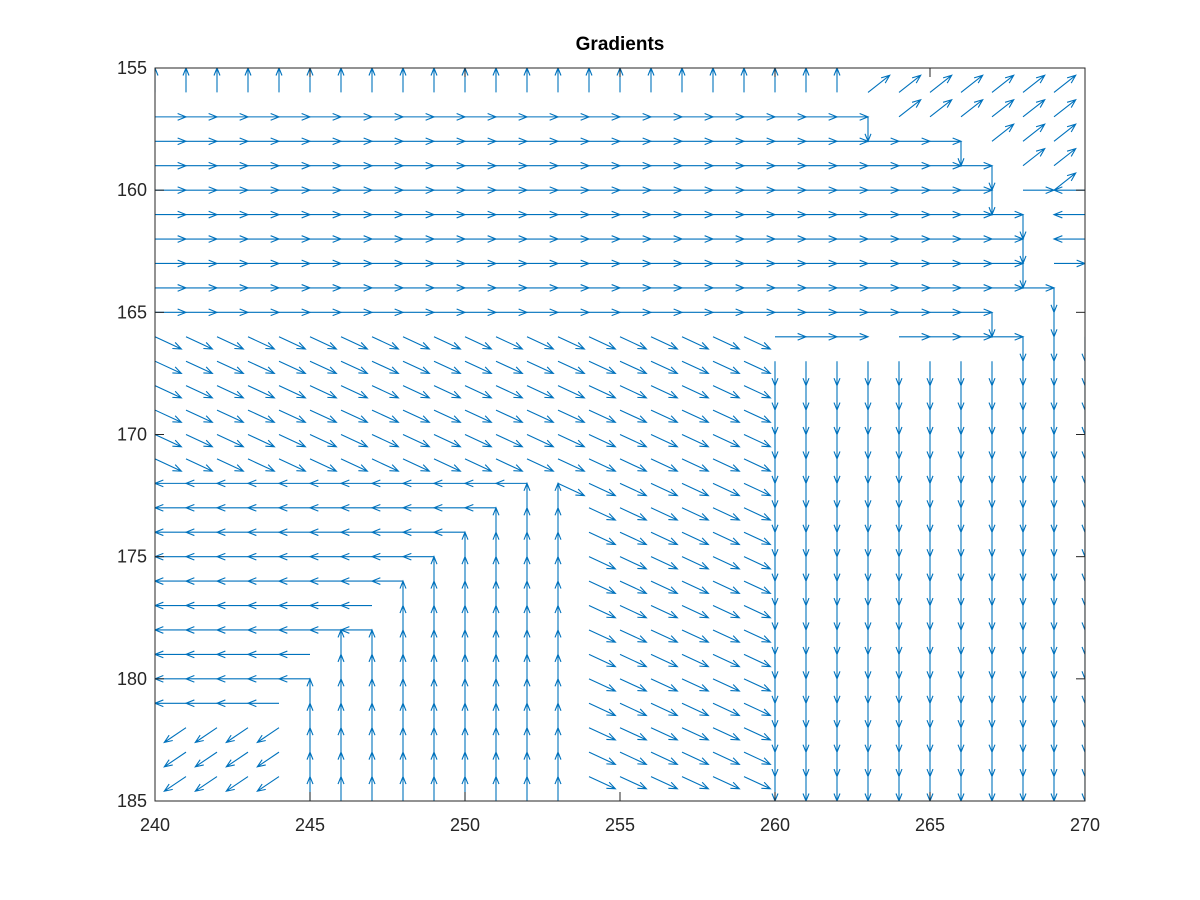 This screenshot has height=900, width=1200. I want to click on x-tick-label: 255, so click(620, 825).